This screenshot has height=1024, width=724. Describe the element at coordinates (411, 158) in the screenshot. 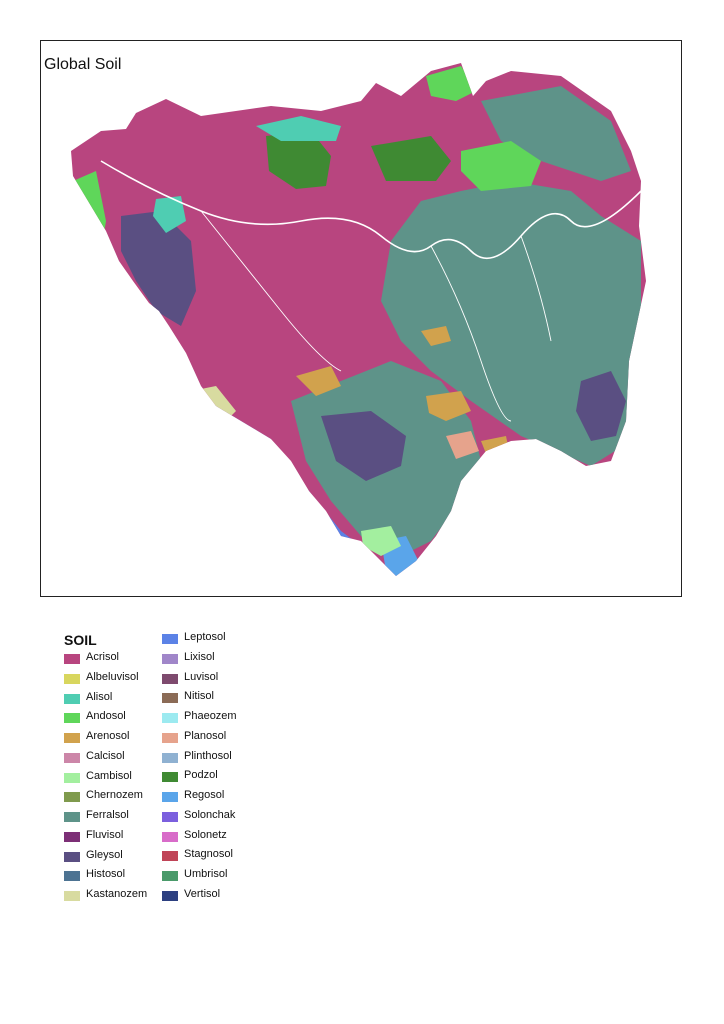

I see `podzol-northeast-region` at that location.